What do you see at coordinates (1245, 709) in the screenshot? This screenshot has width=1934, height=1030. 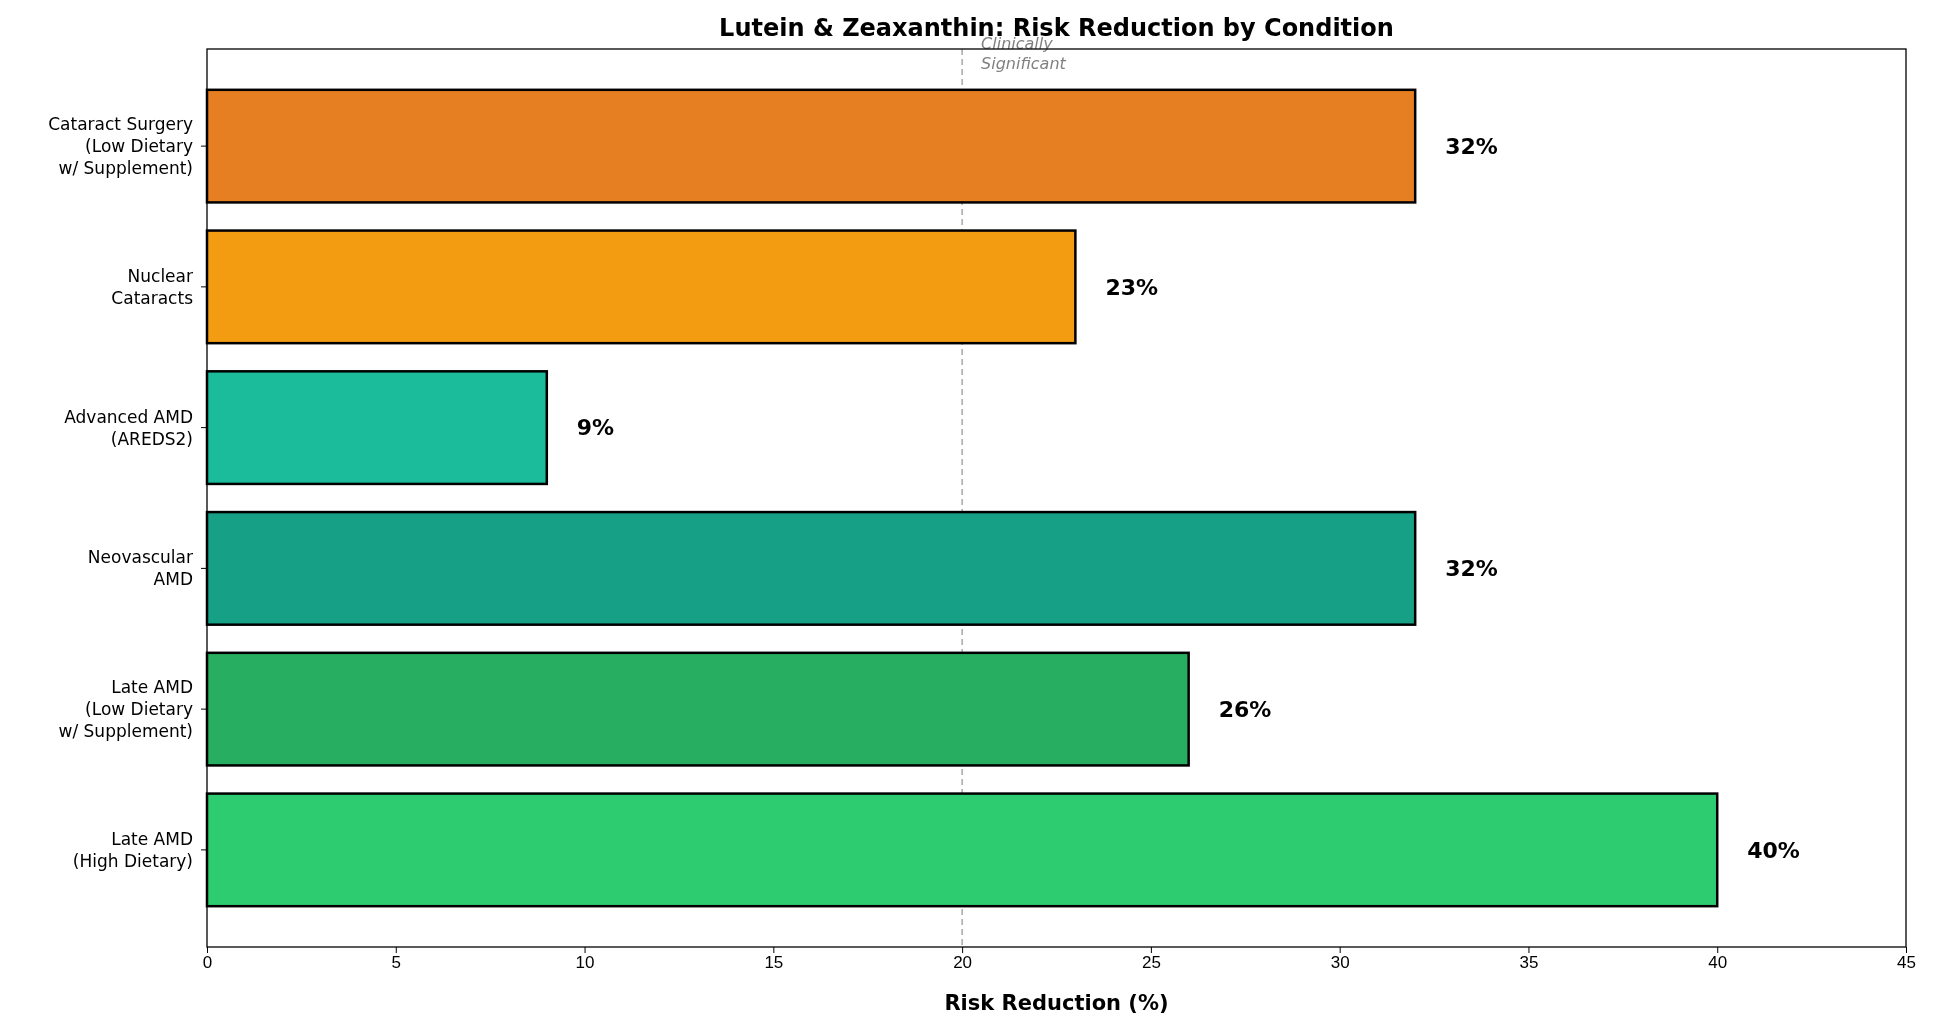 I see `data-label: 26%` at bounding box center [1245, 709].